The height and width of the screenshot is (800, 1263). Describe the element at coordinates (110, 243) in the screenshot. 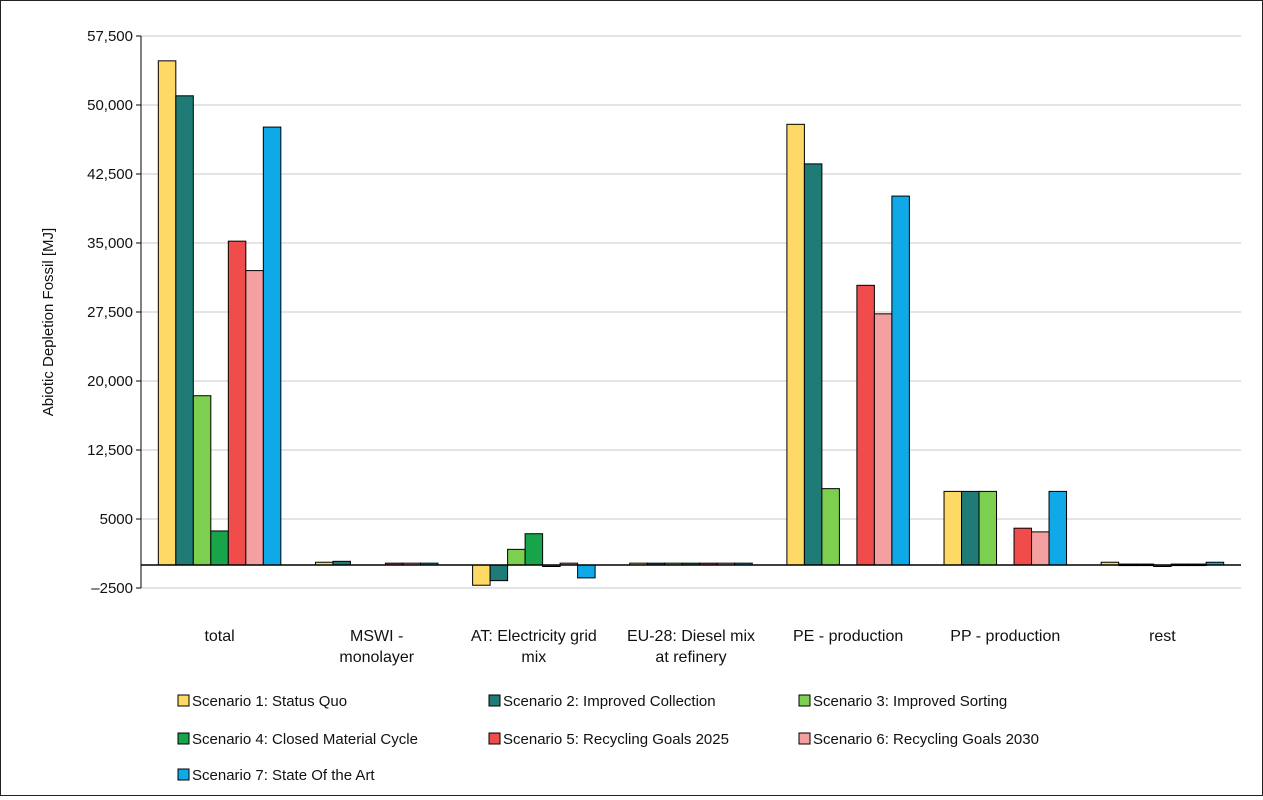

I see `y-tick-label: 35,000` at that location.